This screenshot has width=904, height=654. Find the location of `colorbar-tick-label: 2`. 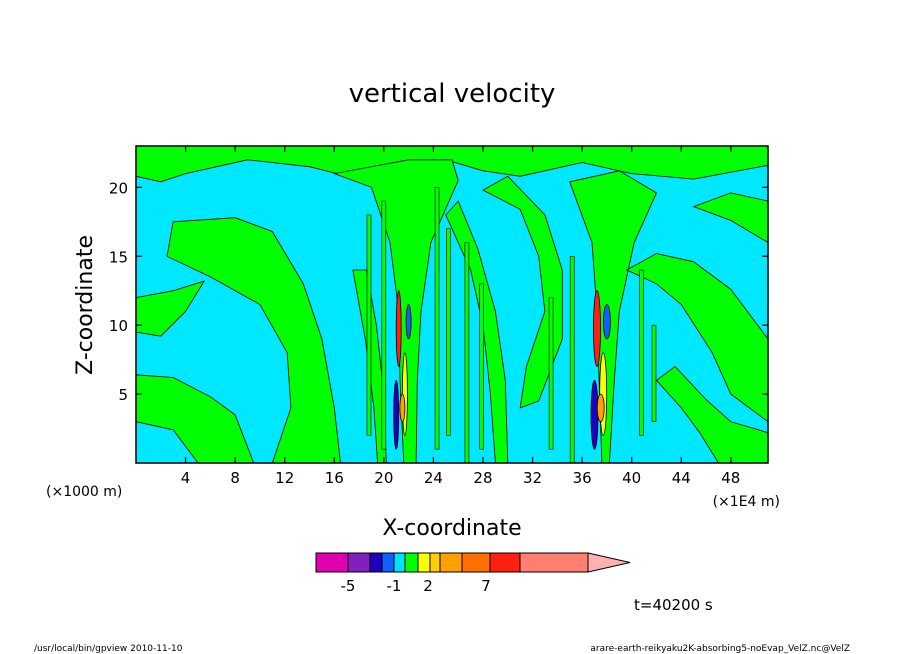

colorbar-tick-label: 2 is located at coordinates (428, 586).